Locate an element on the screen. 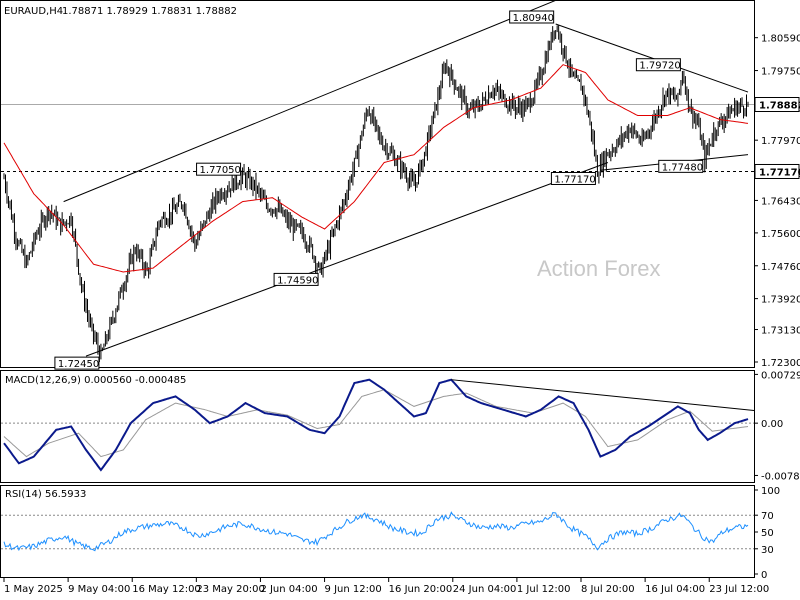 The height and width of the screenshot is (600, 800). pivot-label: 1.72450 is located at coordinates (78, 364).